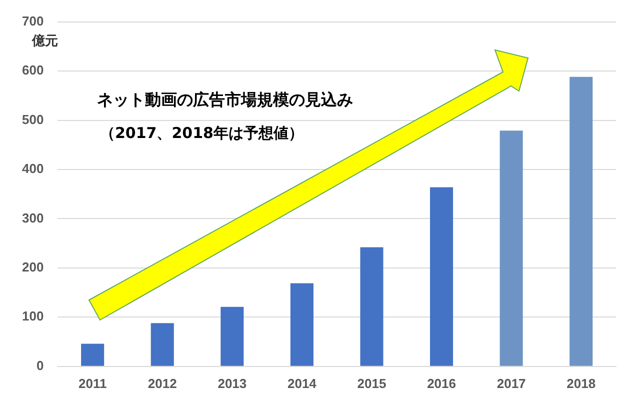 Image resolution: width=640 pixels, height=410 pixels. I want to click on y-tick-label: 400, so click(33, 168).